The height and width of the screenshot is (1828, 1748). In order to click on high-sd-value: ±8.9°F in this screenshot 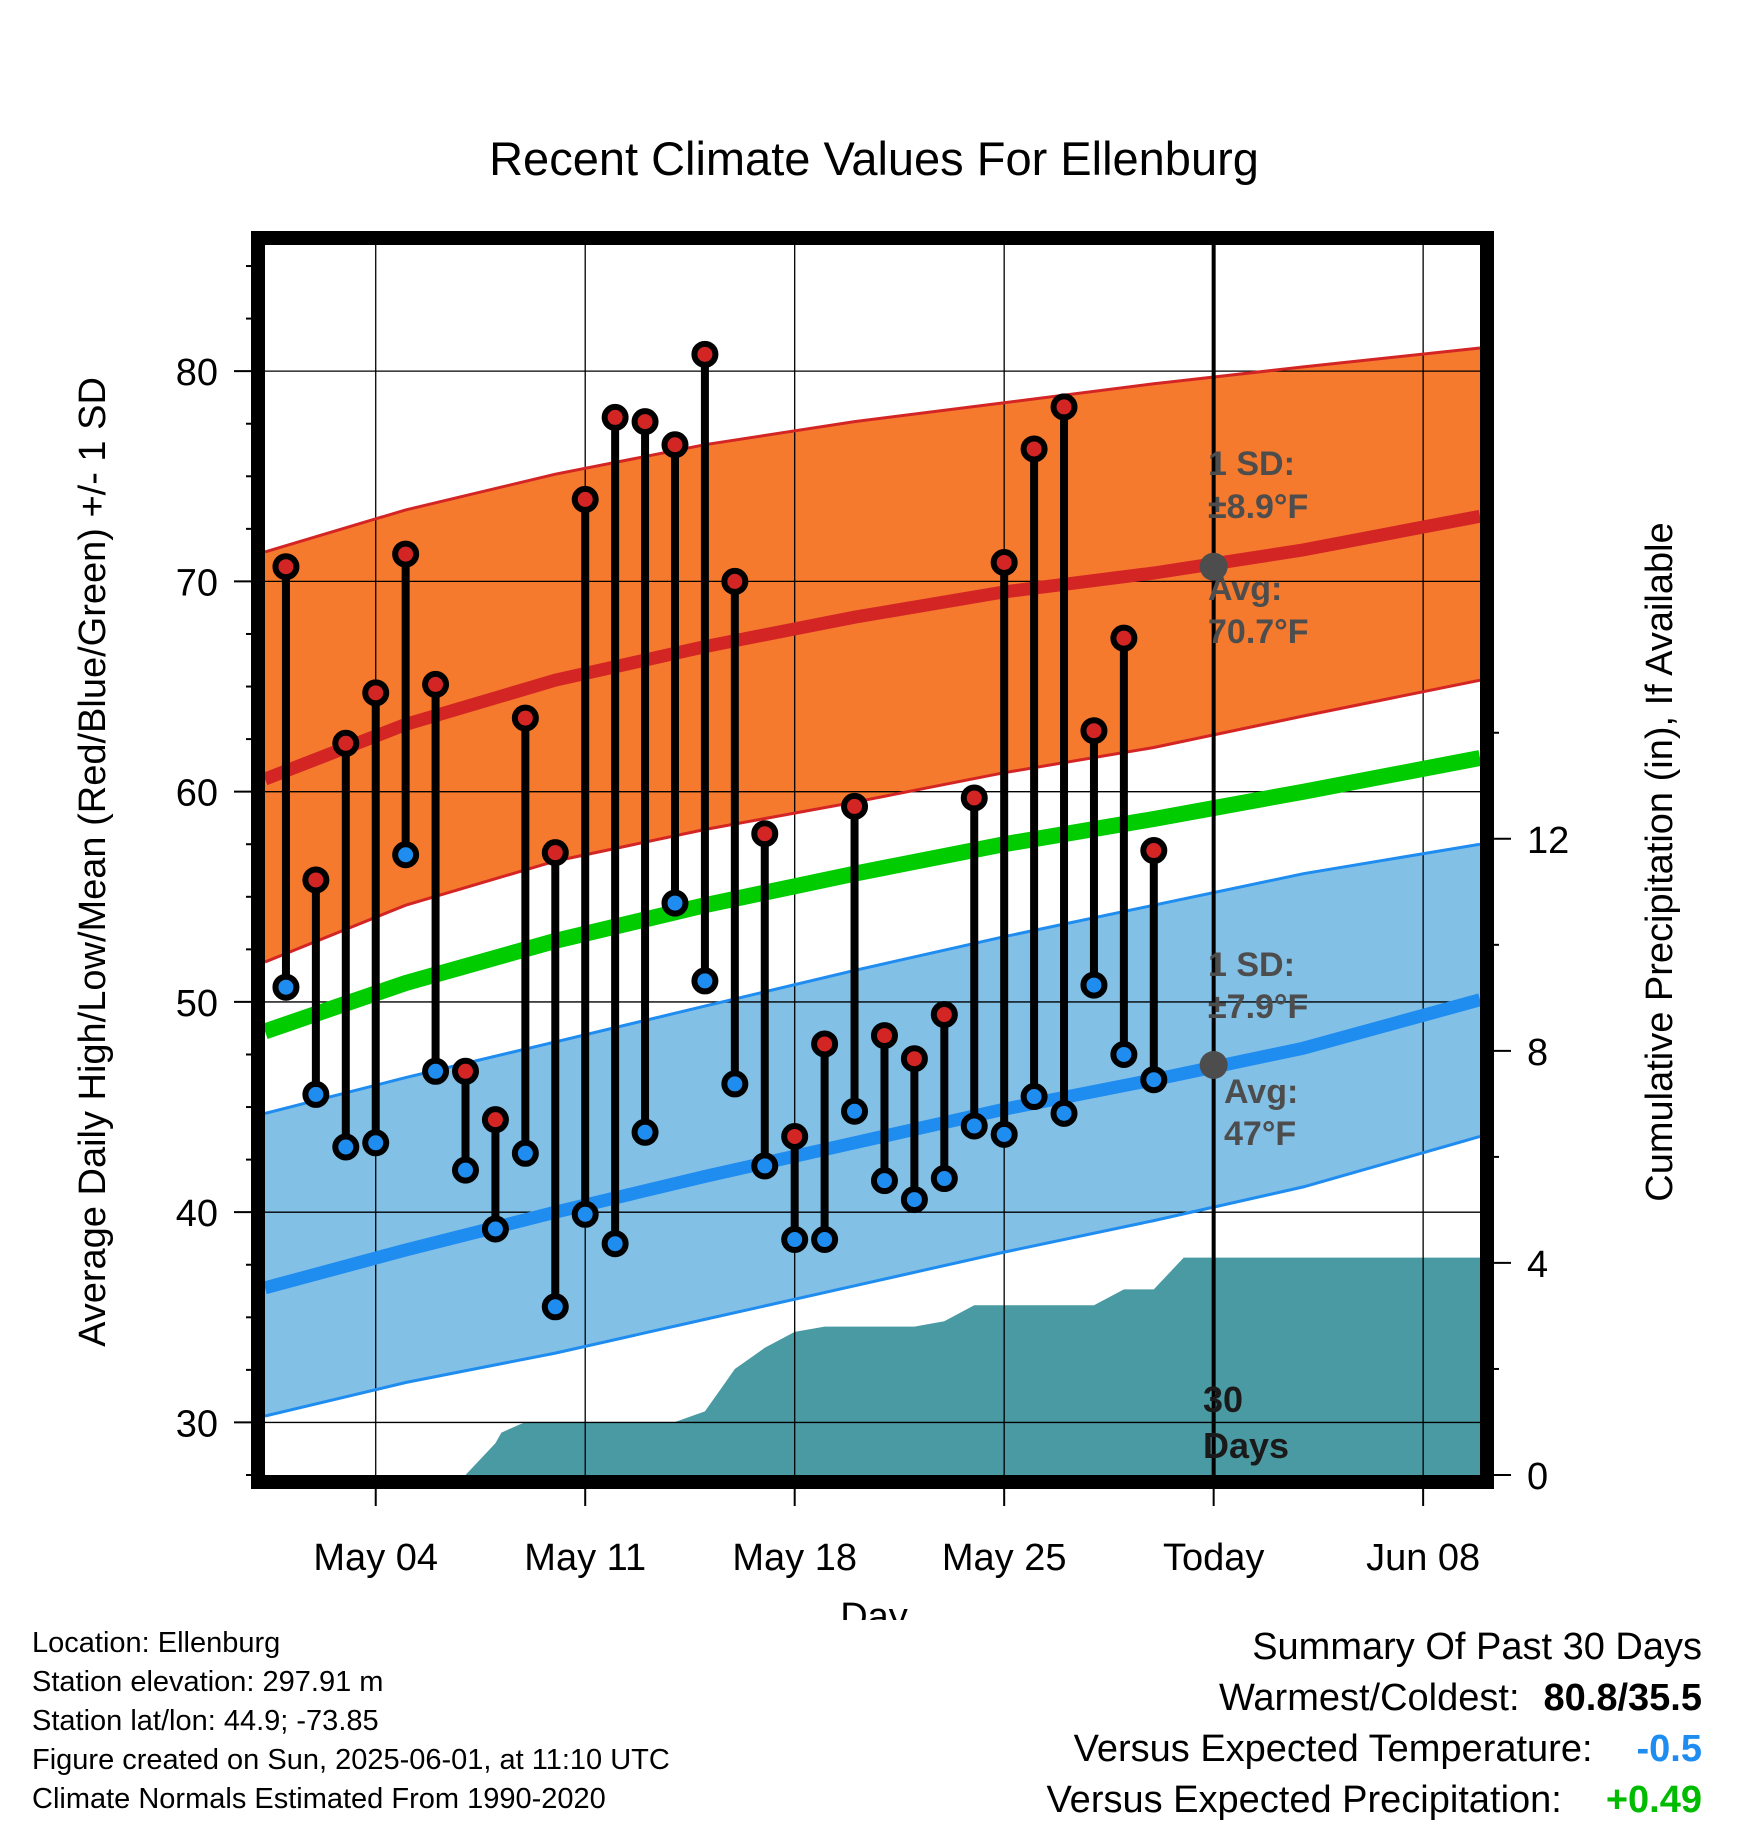, I will do `click(1258, 507)`.